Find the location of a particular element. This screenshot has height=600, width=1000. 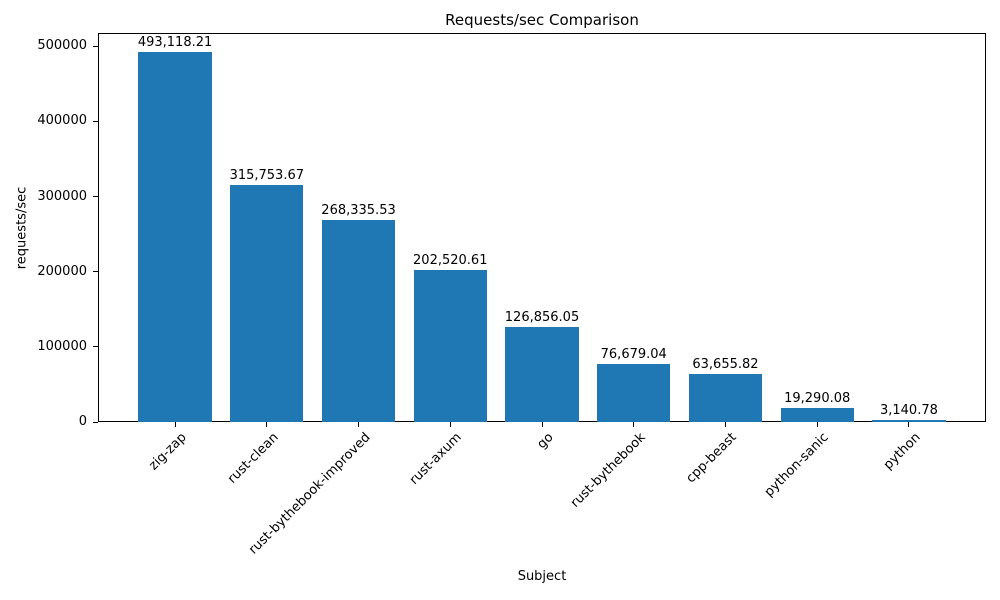

y-axis-tick-label: 500000 is located at coordinates (62, 46).